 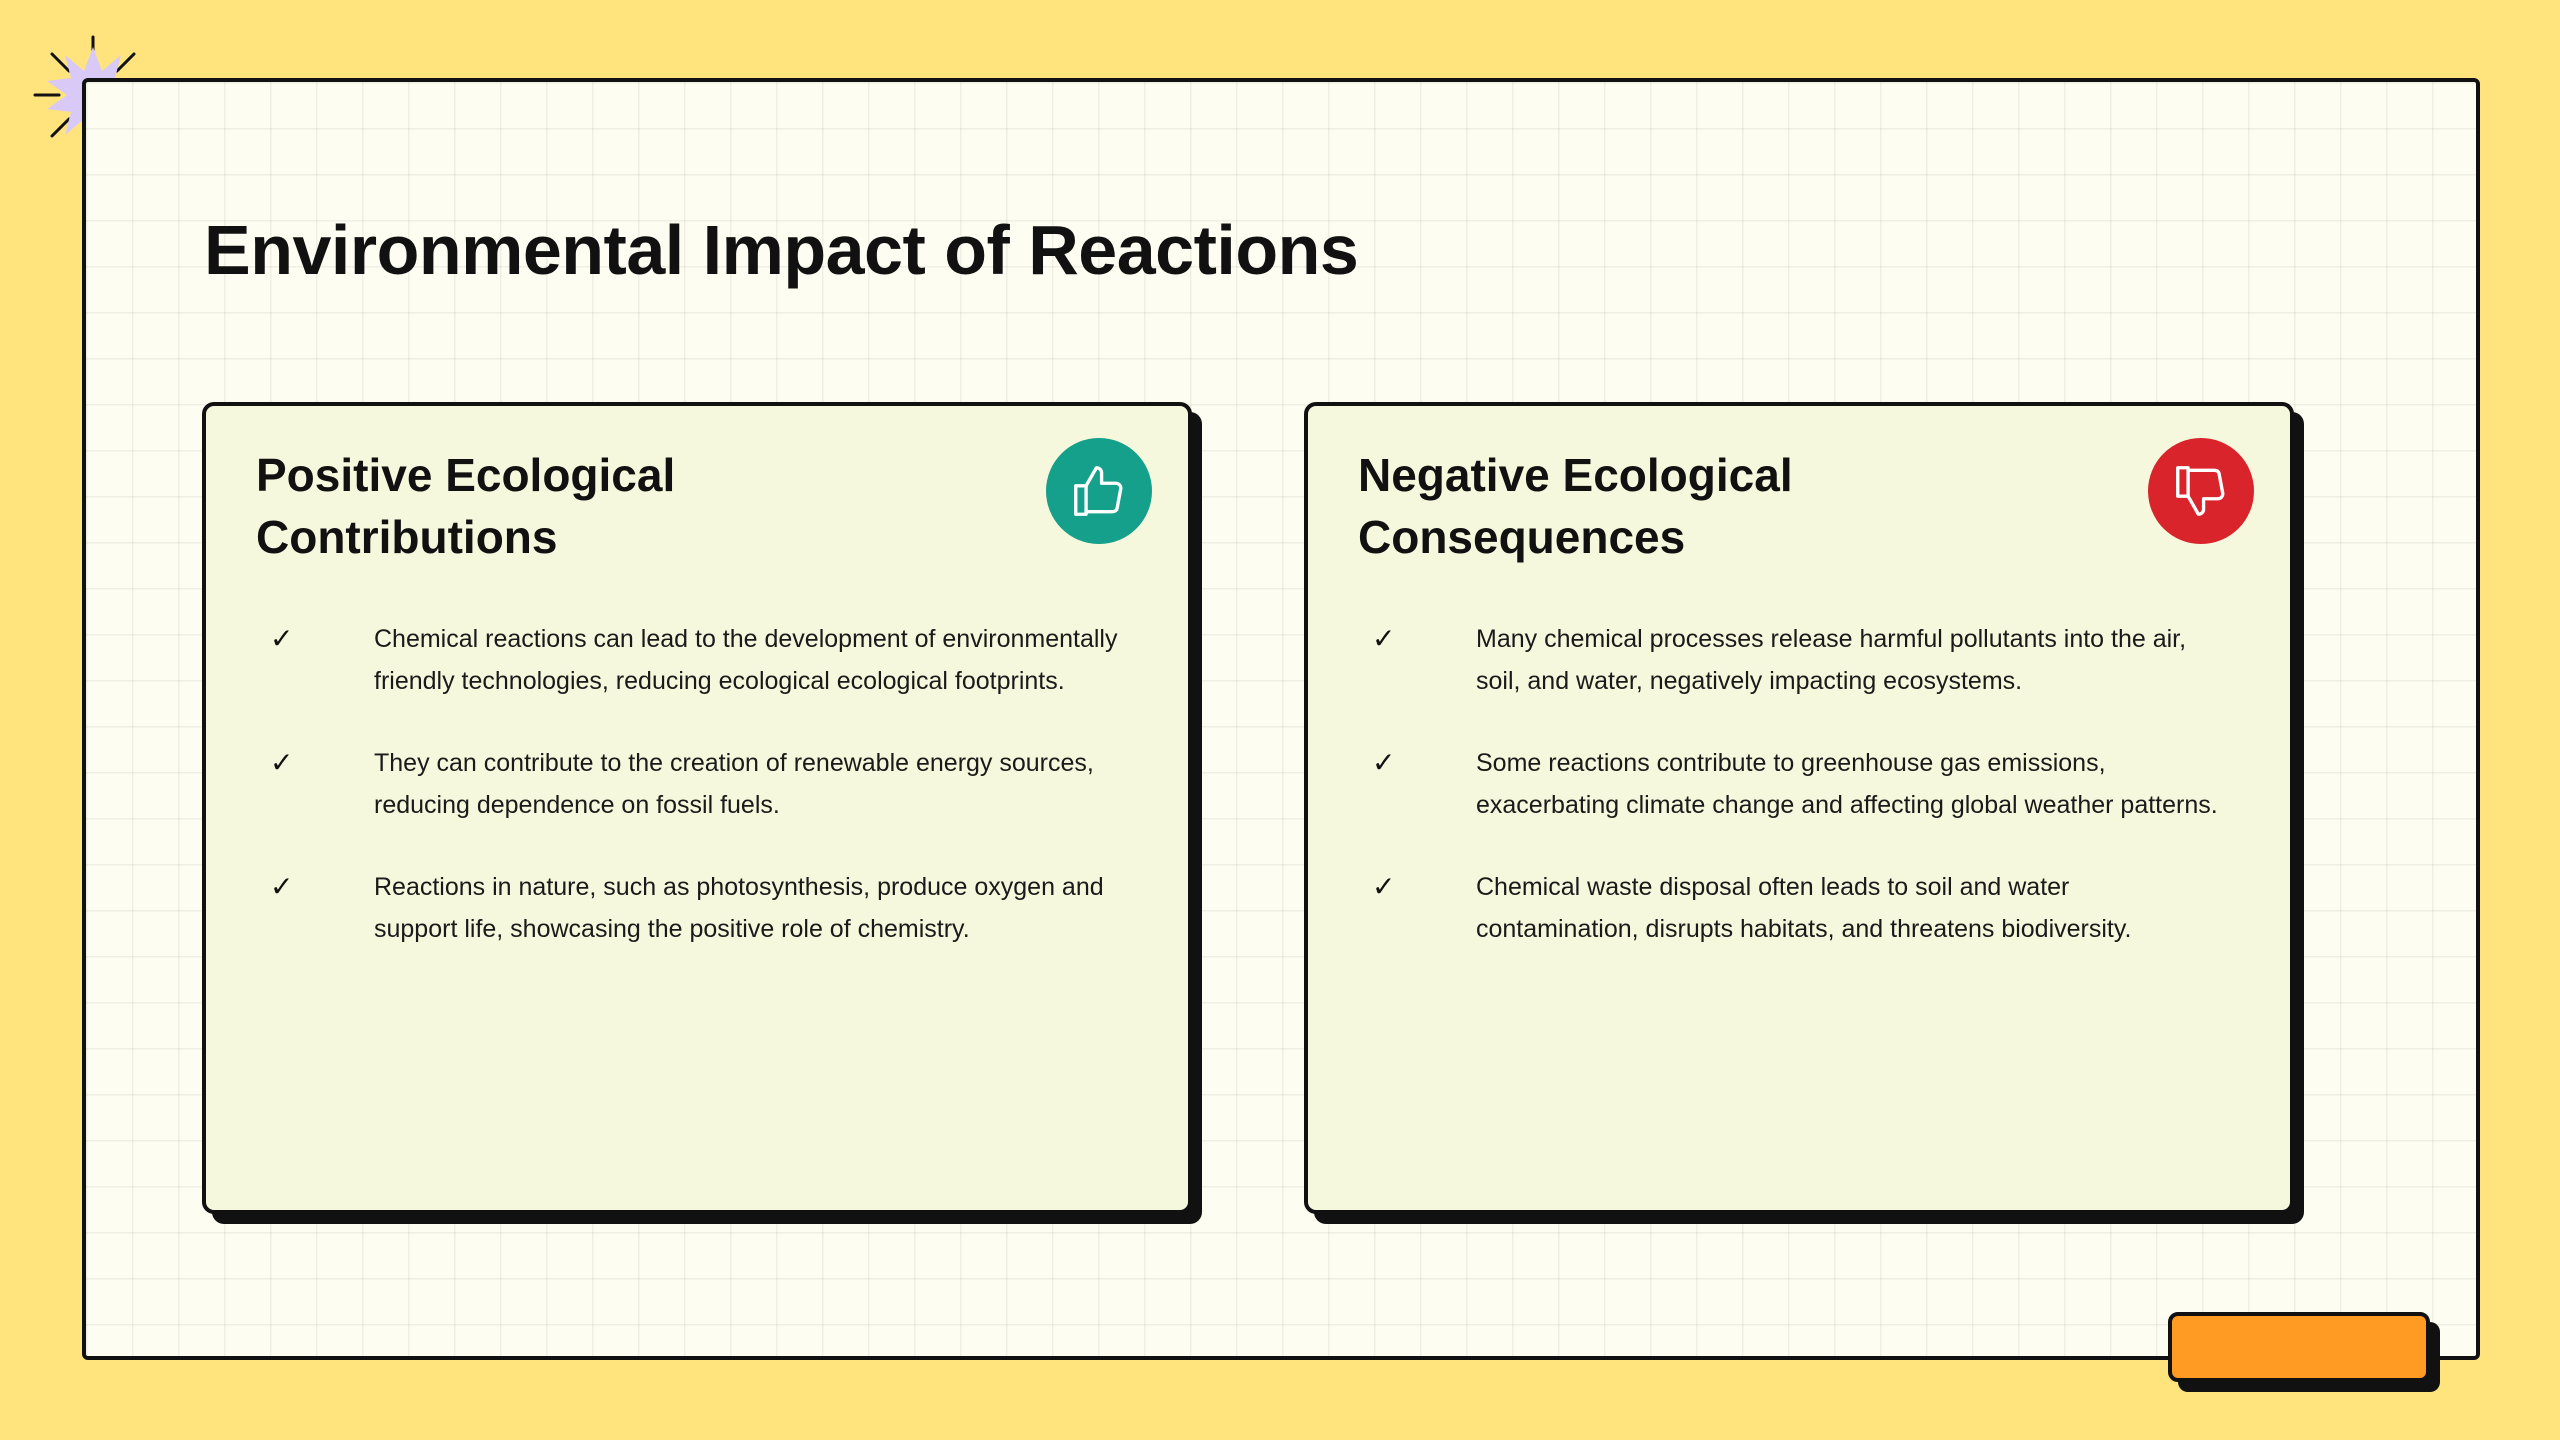 I want to click on card-title: Negative Ecological Consequences, so click(x=1575, y=506).